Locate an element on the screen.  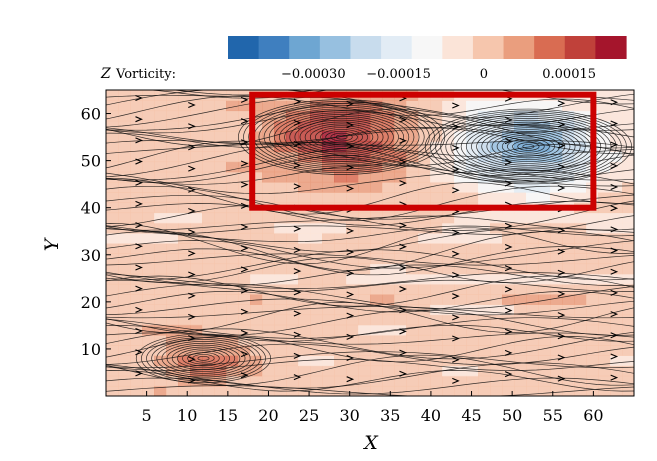
vortex-streamline is located at coordinates (528, 146).